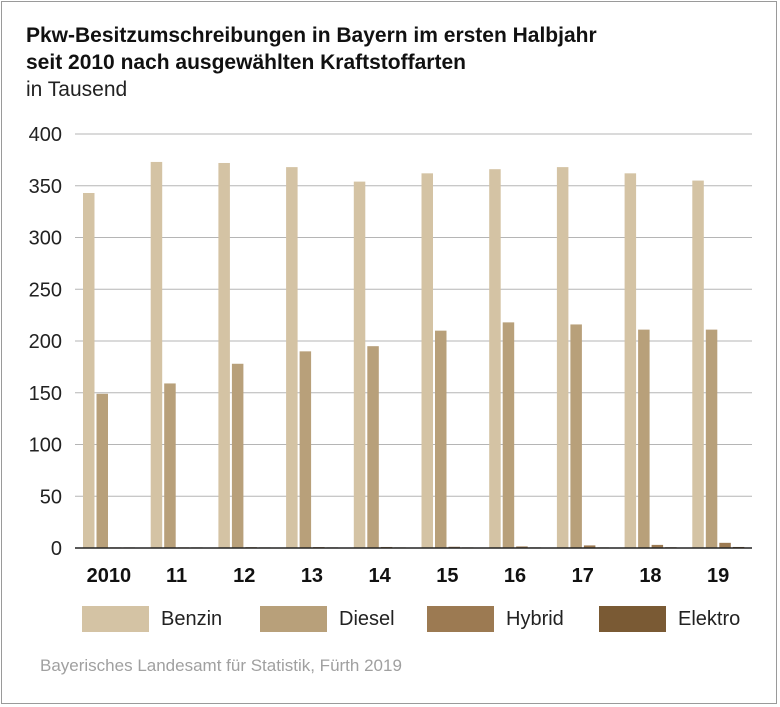 Image resolution: width=780 pixels, height=707 pixels. I want to click on x-tick-label: 17, so click(583, 576).